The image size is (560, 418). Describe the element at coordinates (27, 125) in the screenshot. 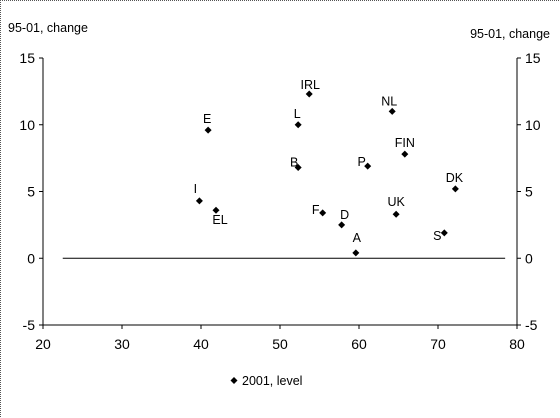

I see `y-tick-label-left: 10` at that location.